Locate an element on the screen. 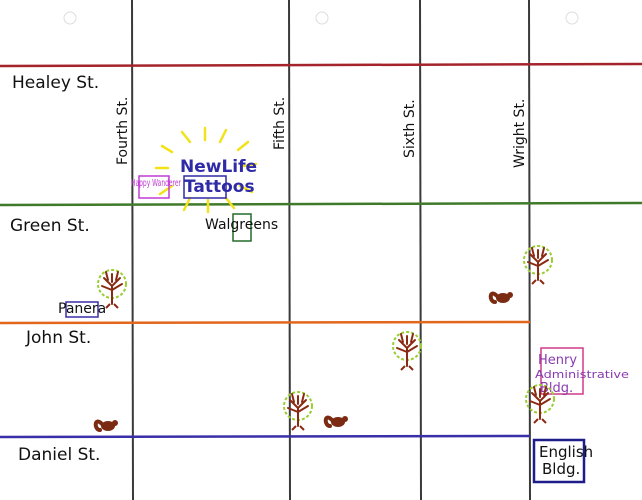 The height and width of the screenshot is (500, 642). walgreens-label: Walgreens is located at coordinates (241, 225).